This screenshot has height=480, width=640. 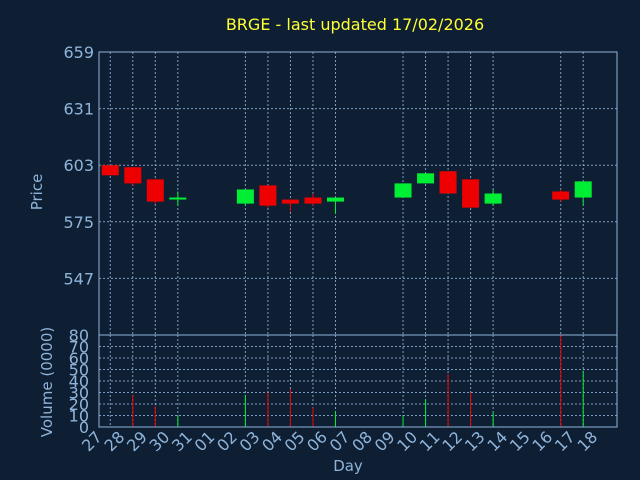 What do you see at coordinates (79, 358) in the screenshot?
I see `volume-tick-label: 60` at bounding box center [79, 358].